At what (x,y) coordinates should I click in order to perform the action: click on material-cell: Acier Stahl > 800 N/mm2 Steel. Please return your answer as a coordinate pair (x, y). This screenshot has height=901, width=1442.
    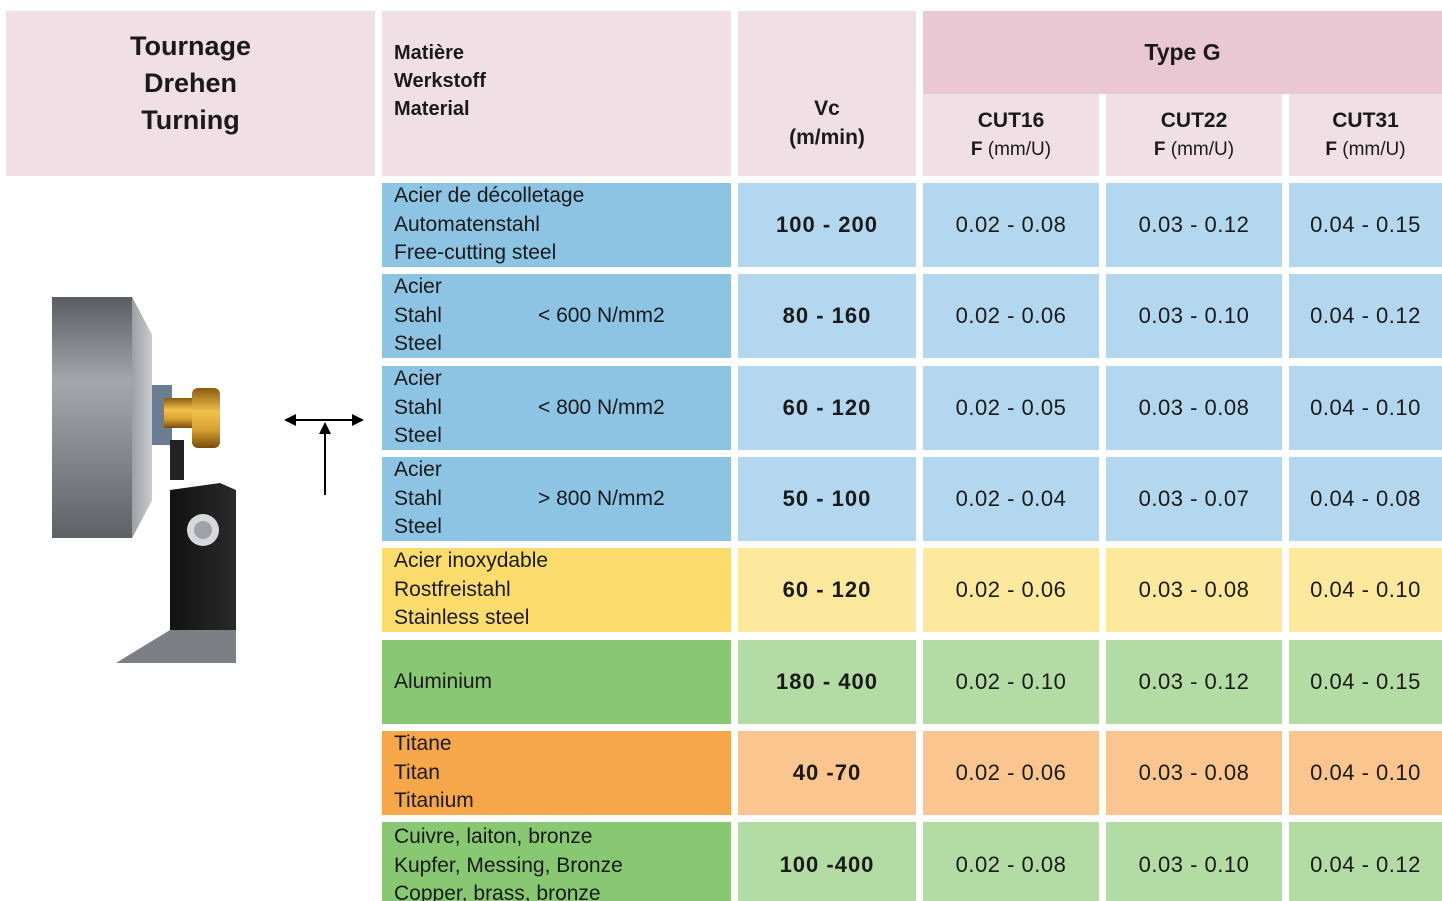
    Looking at the image, I should click on (556, 499).